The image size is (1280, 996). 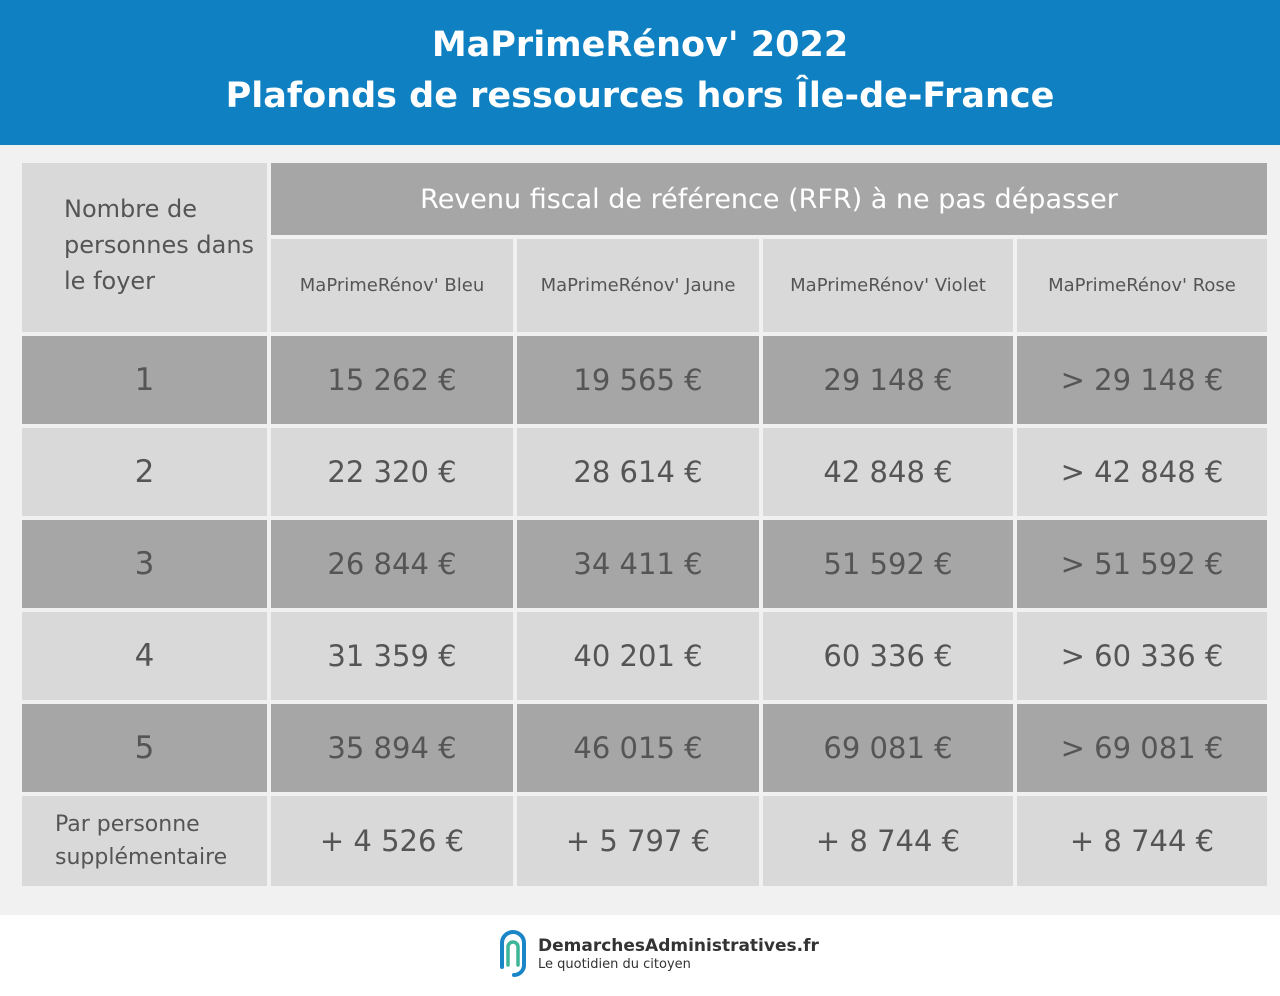 I want to click on table-cell: > 29 148 €, so click(x=1142, y=380).